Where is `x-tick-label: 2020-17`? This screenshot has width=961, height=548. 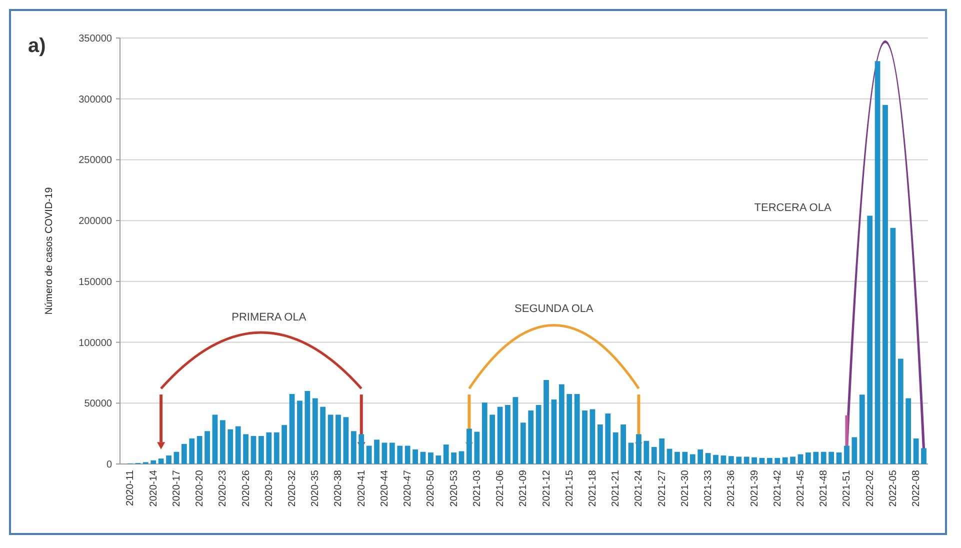 x-tick-label: 2020-17 is located at coordinates (176, 488).